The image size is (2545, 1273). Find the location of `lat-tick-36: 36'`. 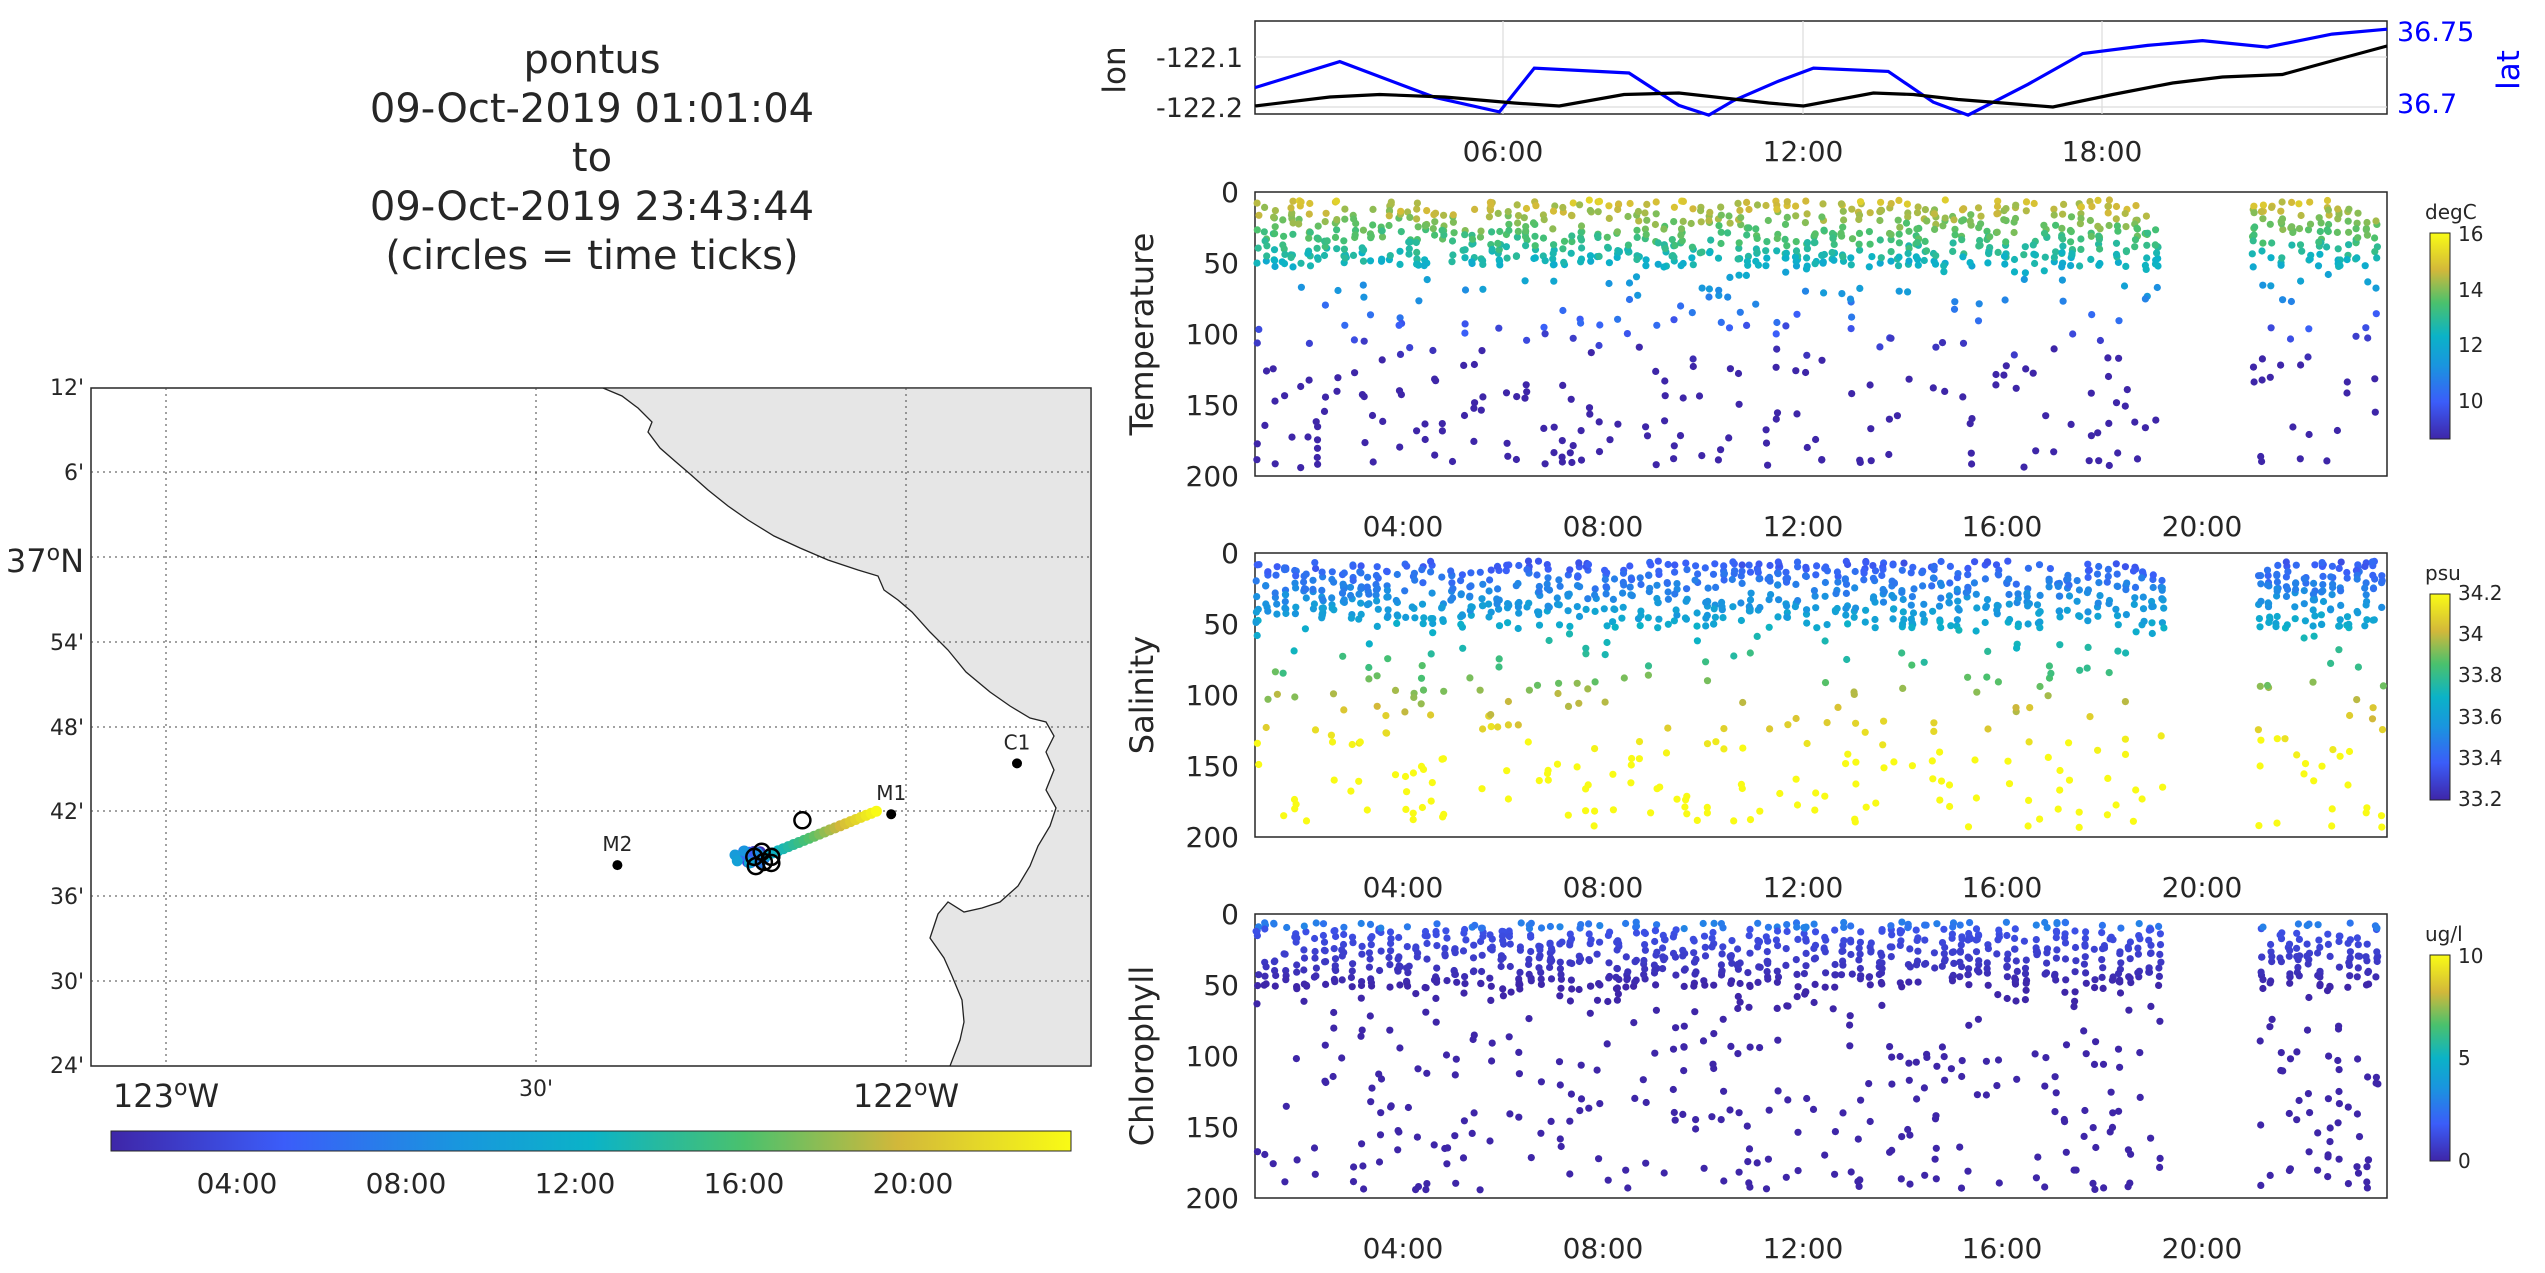

lat-tick-36: 36' is located at coordinates (67, 897).